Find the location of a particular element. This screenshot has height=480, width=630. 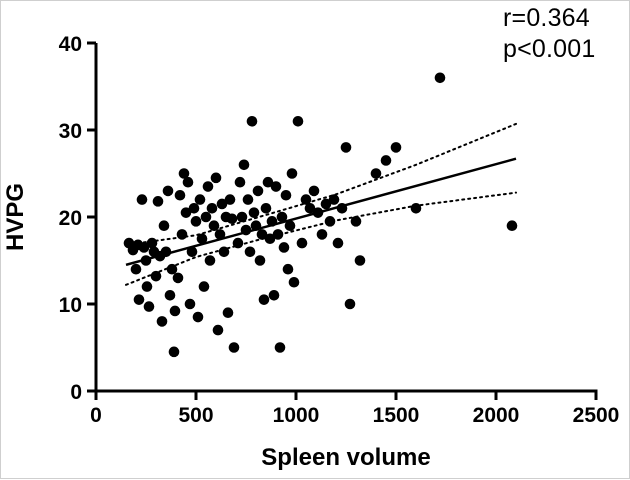

r-value: r=0.364 is located at coordinates (546, 18).